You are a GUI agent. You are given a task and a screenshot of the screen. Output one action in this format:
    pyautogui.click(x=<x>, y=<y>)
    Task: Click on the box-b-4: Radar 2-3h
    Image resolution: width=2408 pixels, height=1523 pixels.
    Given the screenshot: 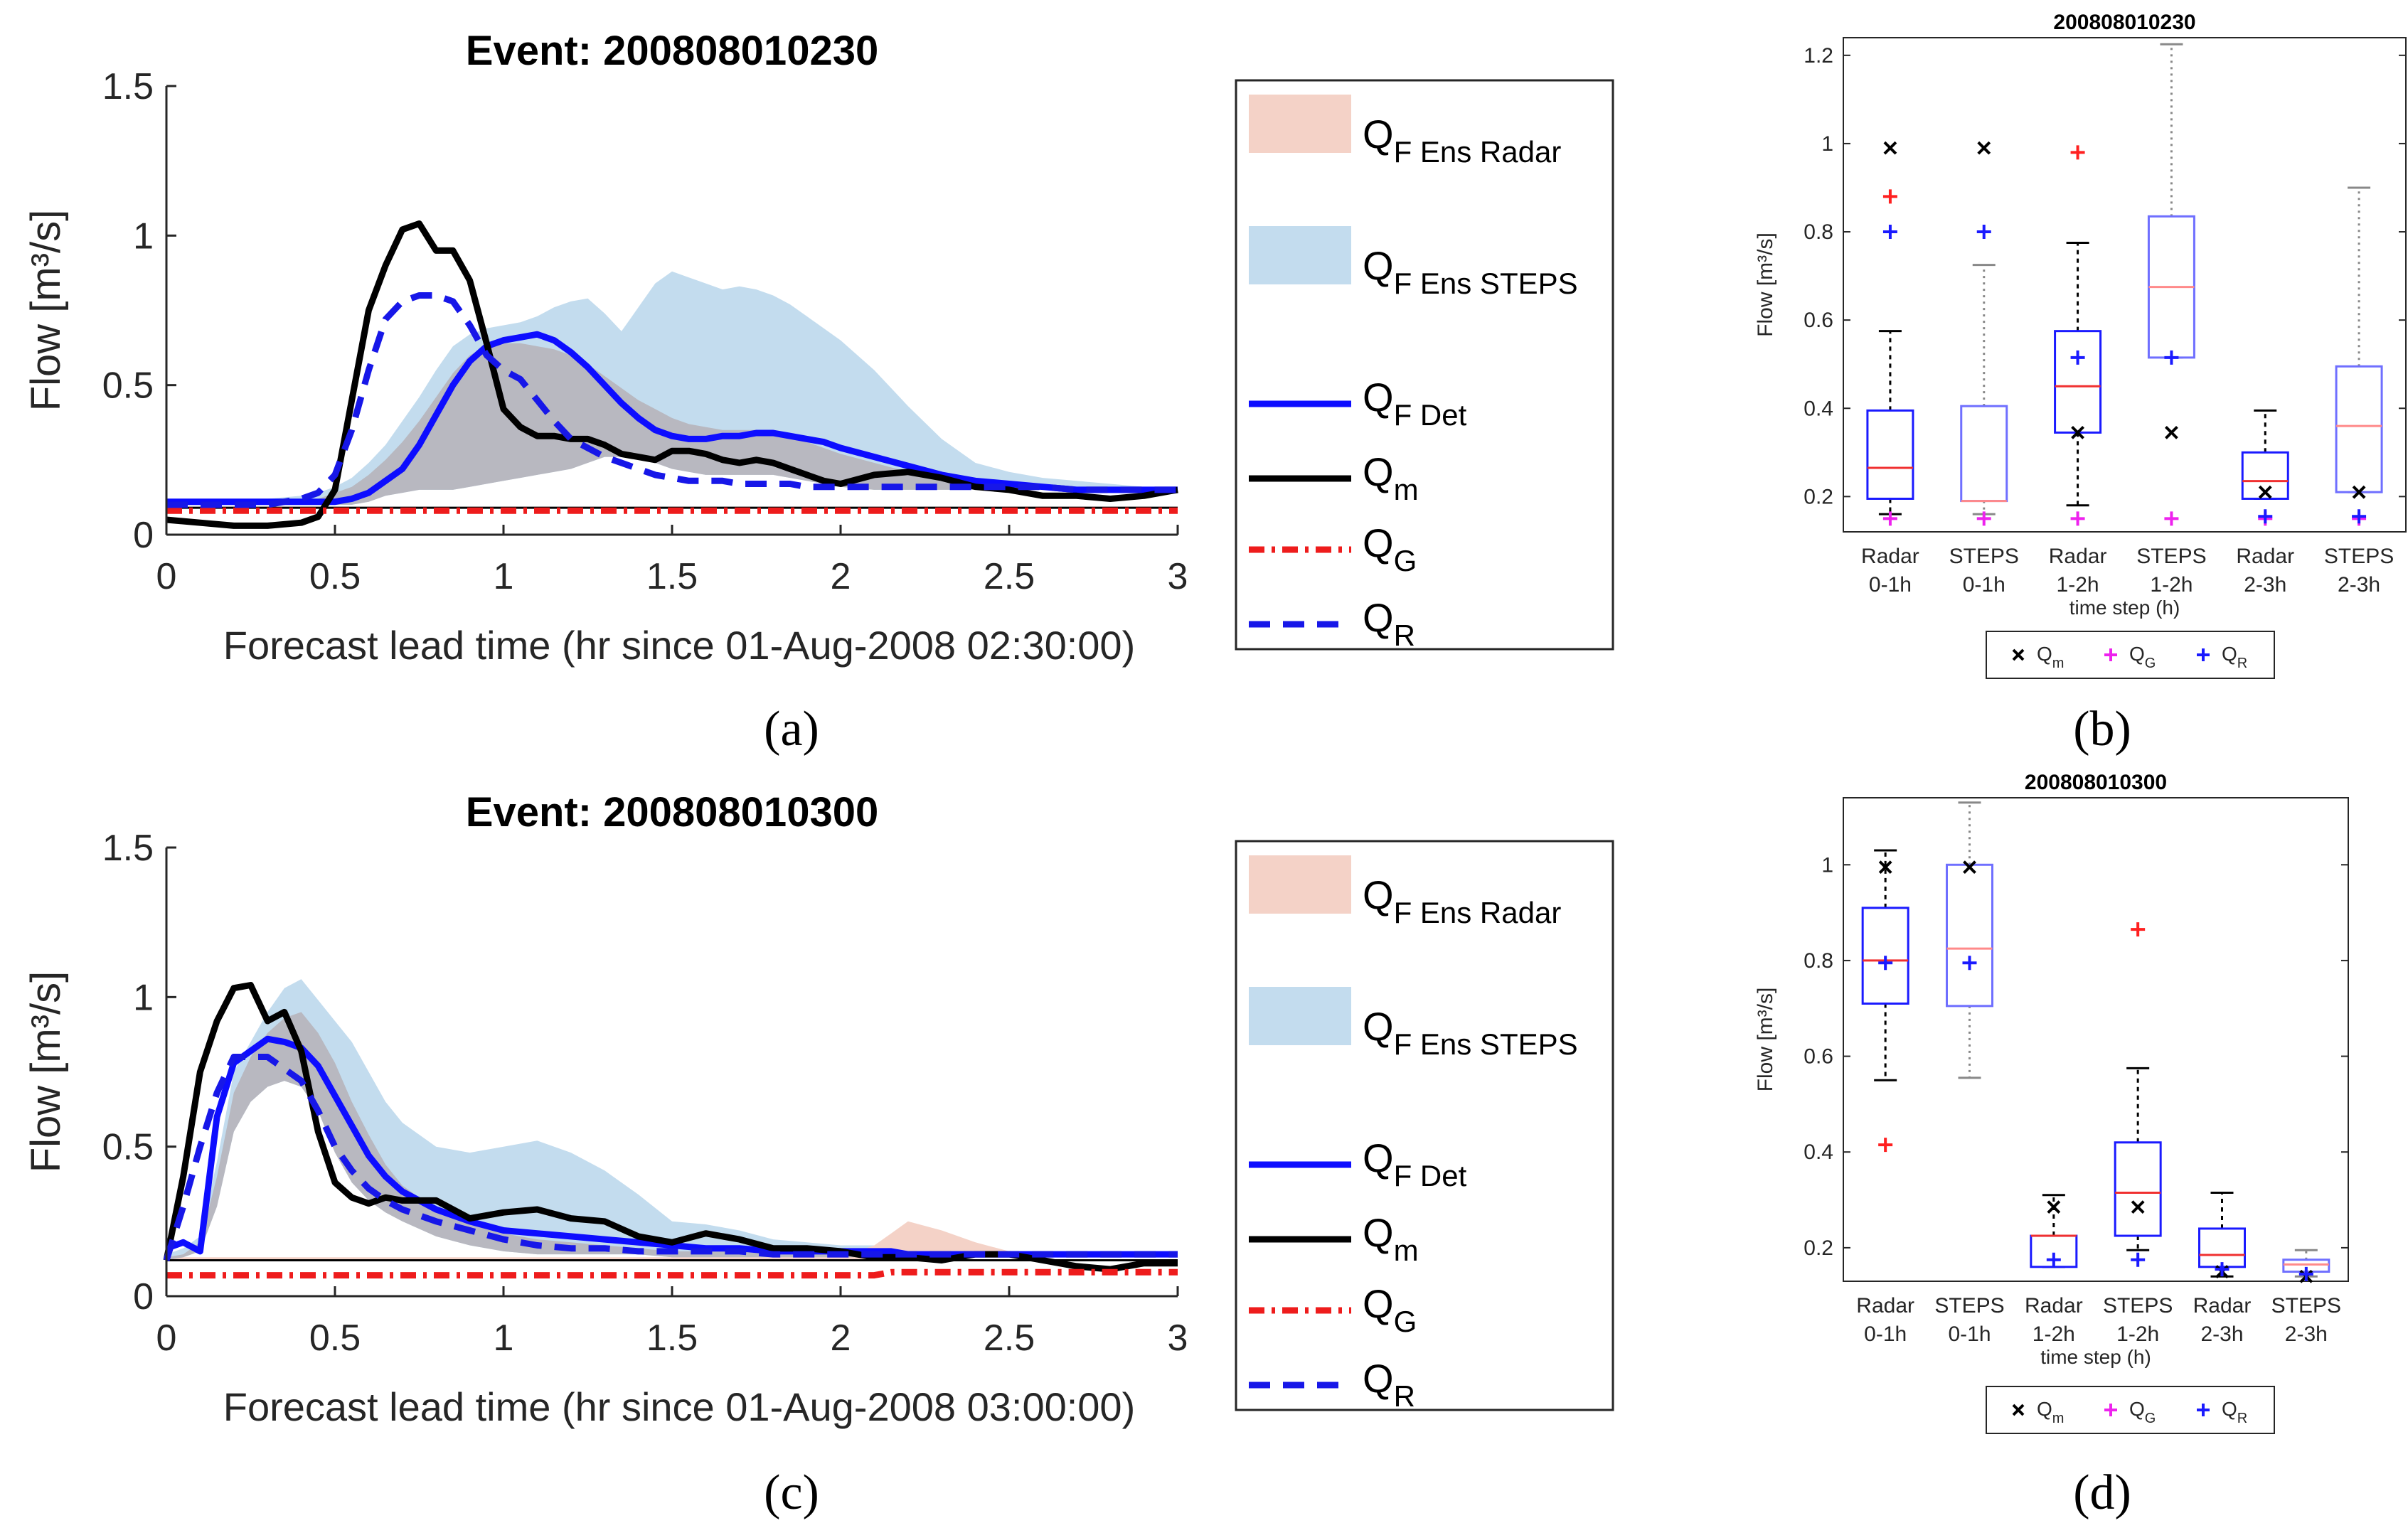 What is the action you would take?
    pyautogui.click(x=2265, y=503)
    